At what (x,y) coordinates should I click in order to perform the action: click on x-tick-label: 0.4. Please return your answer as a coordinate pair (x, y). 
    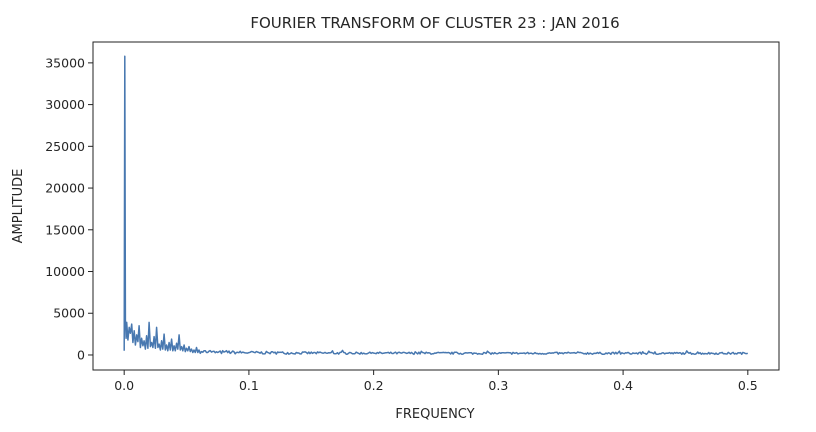
    Looking at the image, I should click on (623, 385).